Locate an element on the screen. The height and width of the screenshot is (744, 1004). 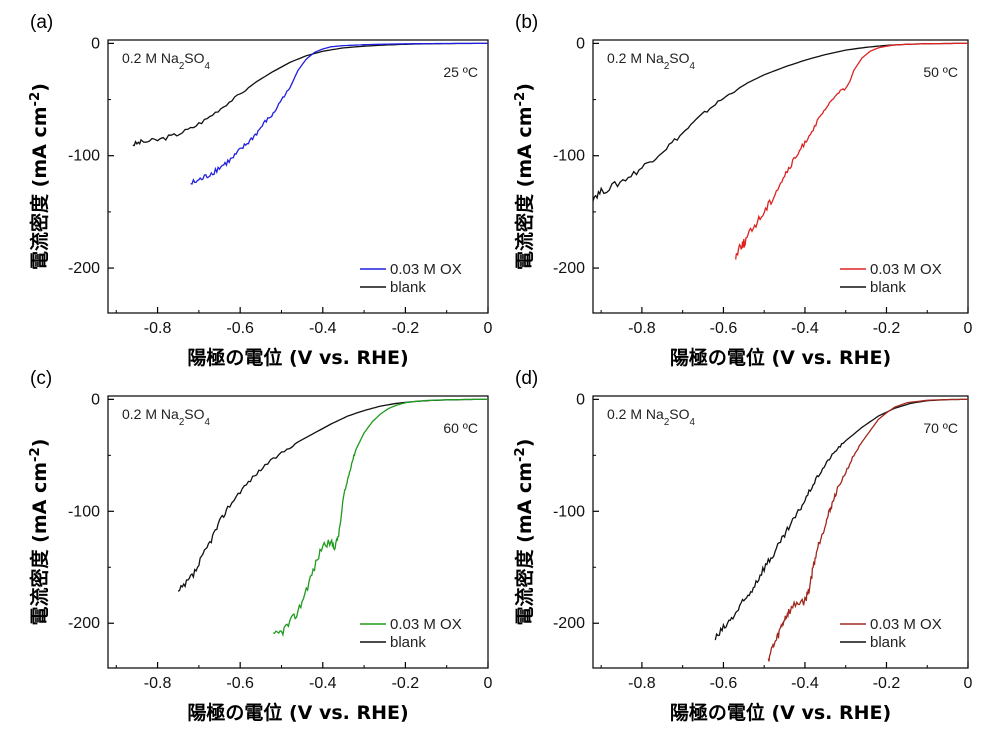
temperature-label: 25 ºC is located at coordinates (460, 72).